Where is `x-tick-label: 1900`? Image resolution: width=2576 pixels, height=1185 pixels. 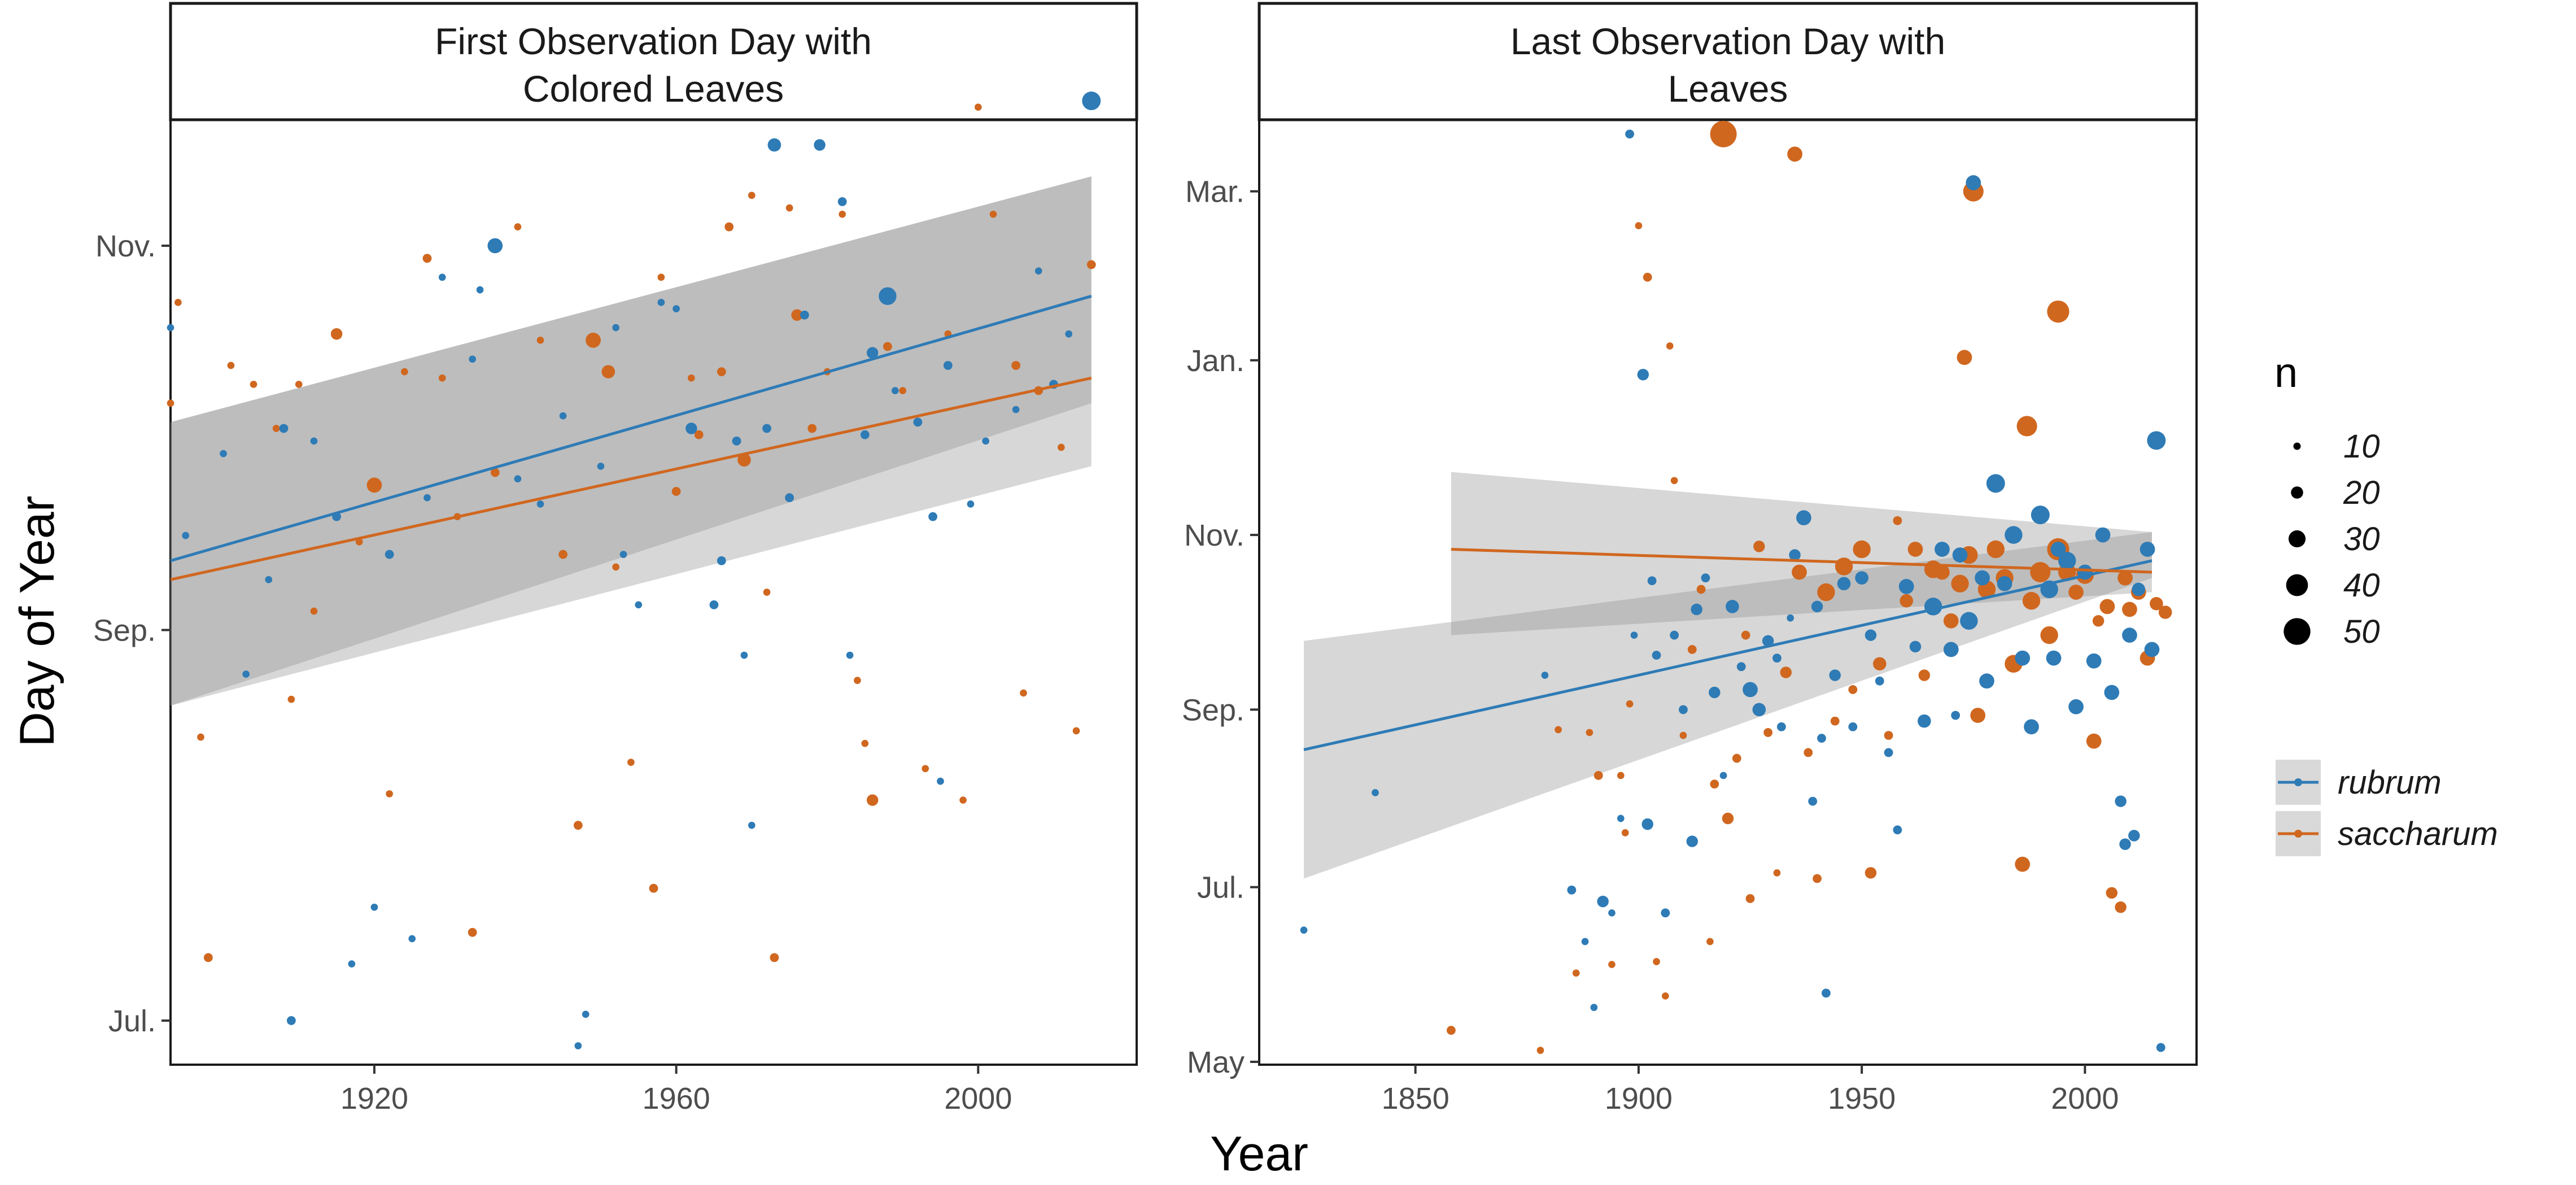
x-tick-label: 1900 is located at coordinates (1639, 1099).